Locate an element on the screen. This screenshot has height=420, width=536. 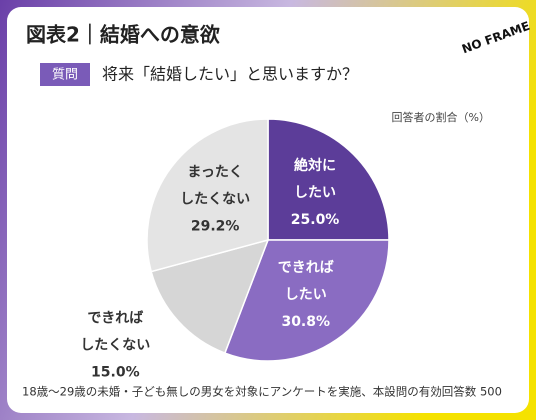
slice-label: まったく is located at coordinates (214, 173).